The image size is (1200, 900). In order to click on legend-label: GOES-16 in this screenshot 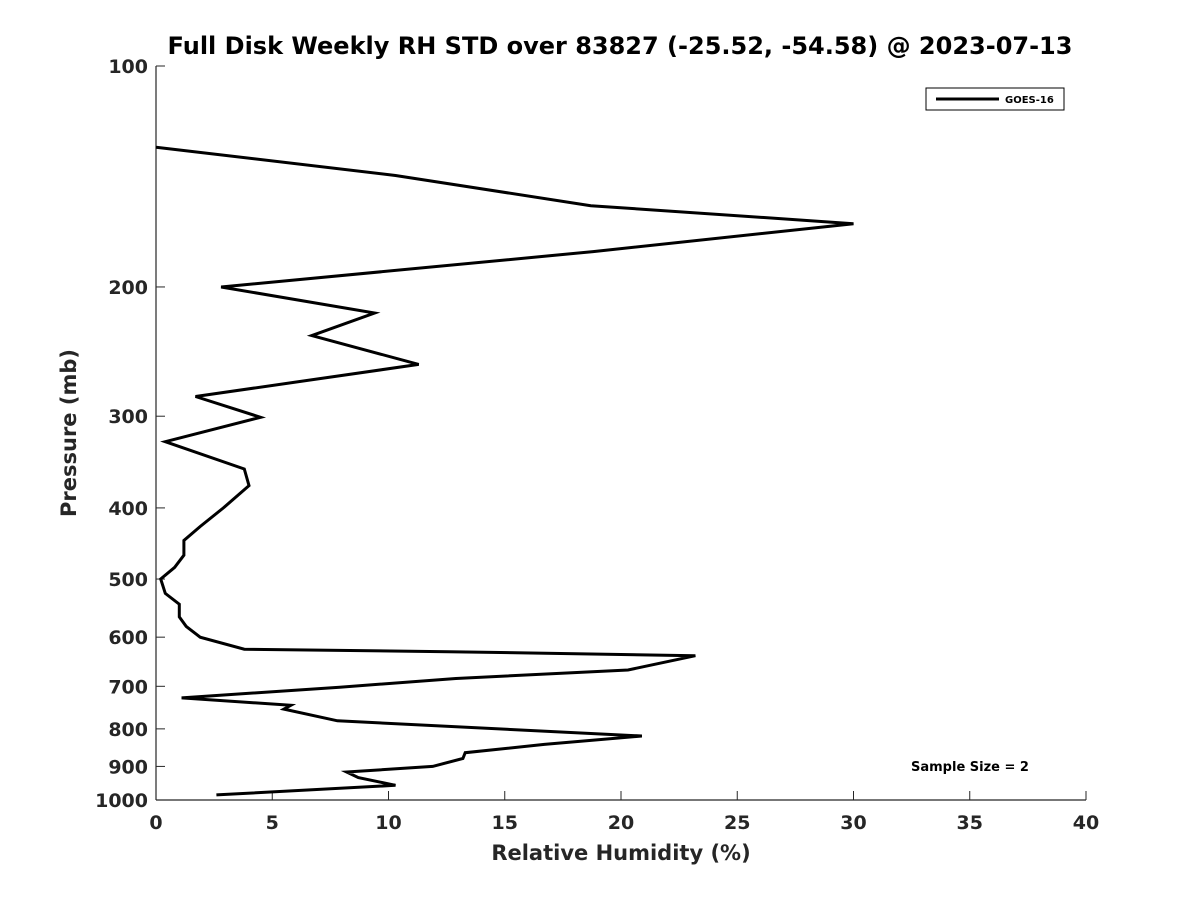, I will do `click(1029, 100)`.